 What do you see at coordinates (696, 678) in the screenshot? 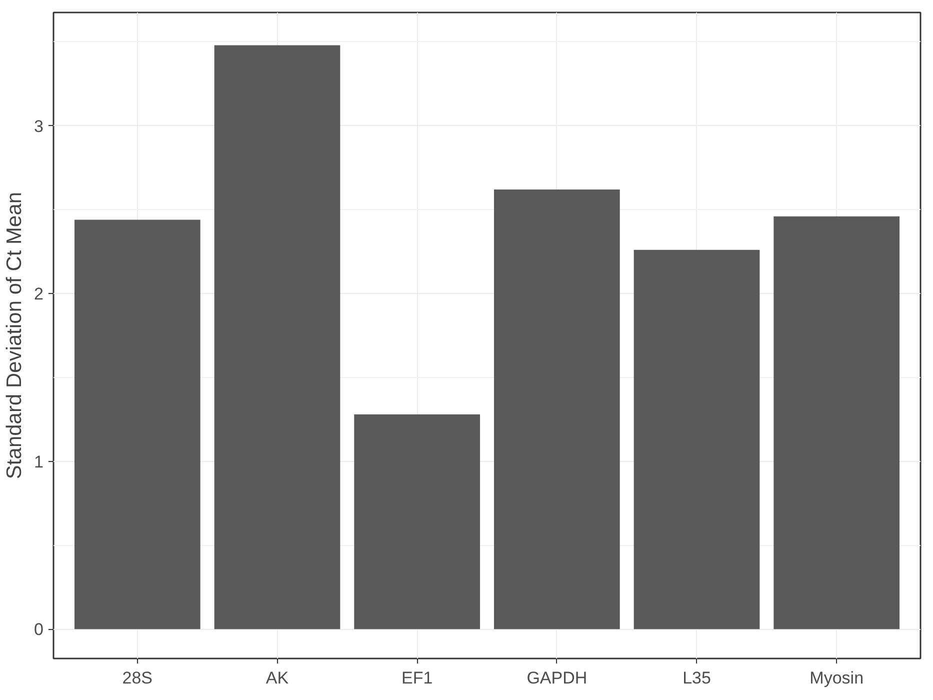
I see `x-tick-label: L35` at bounding box center [696, 678].